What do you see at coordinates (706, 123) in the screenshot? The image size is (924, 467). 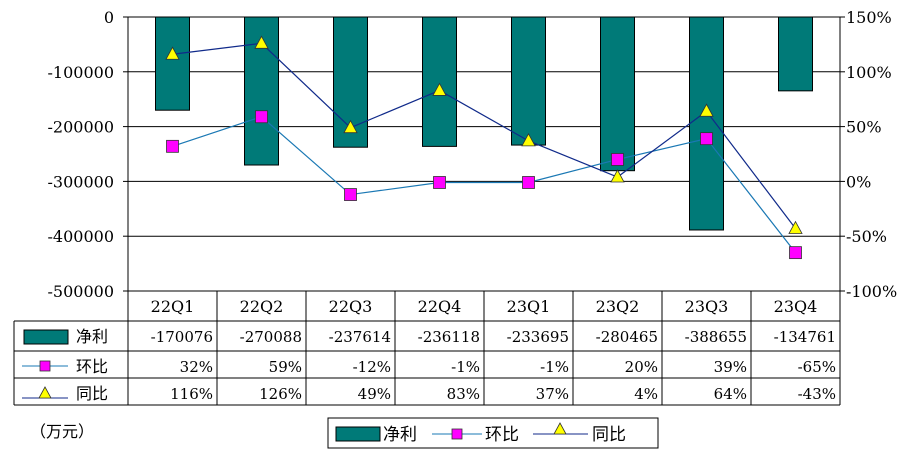 I see `bar-23q3` at bounding box center [706, 123].